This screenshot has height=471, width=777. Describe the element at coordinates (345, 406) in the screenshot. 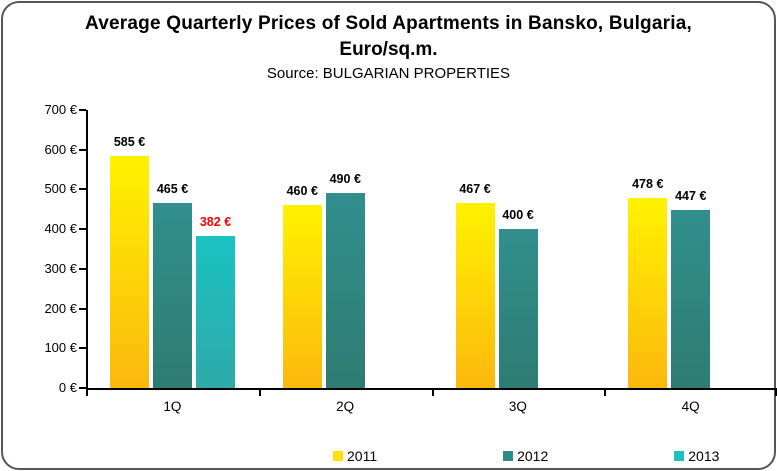

I see `x-category-label-2Q: 2Q` at that location.